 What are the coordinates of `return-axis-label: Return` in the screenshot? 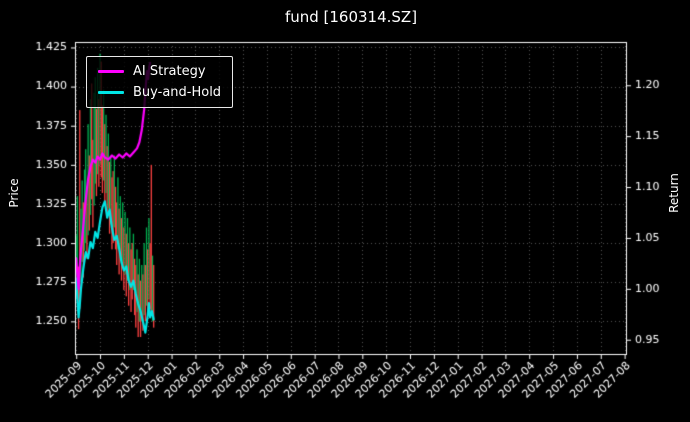 It's located at (674, 193).